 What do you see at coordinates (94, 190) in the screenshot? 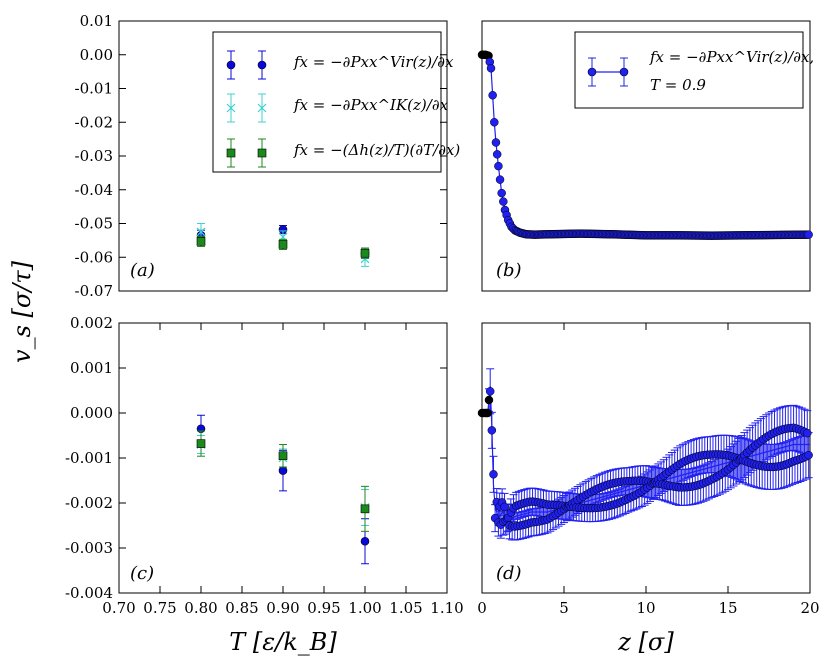
I see `ytick-label-a-5: -0.04` at bounding box center [94, 190].